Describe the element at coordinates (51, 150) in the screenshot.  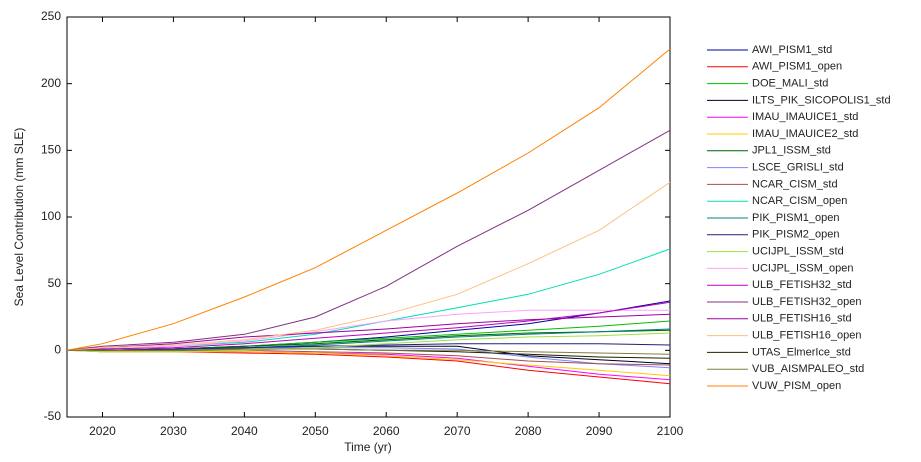
I see `y-tick-label: 150` at that location.